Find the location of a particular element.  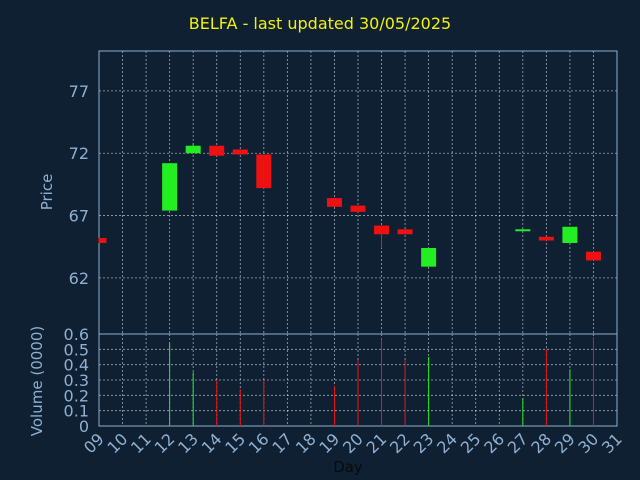

price-tick-label: 62 is located at coordinates (79, 278).